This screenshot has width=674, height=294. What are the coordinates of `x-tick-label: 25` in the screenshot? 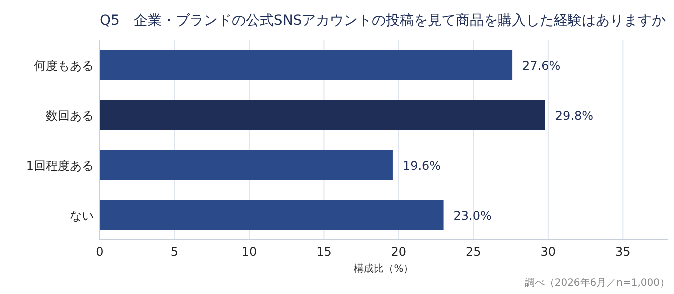 It's located at (474, 252).